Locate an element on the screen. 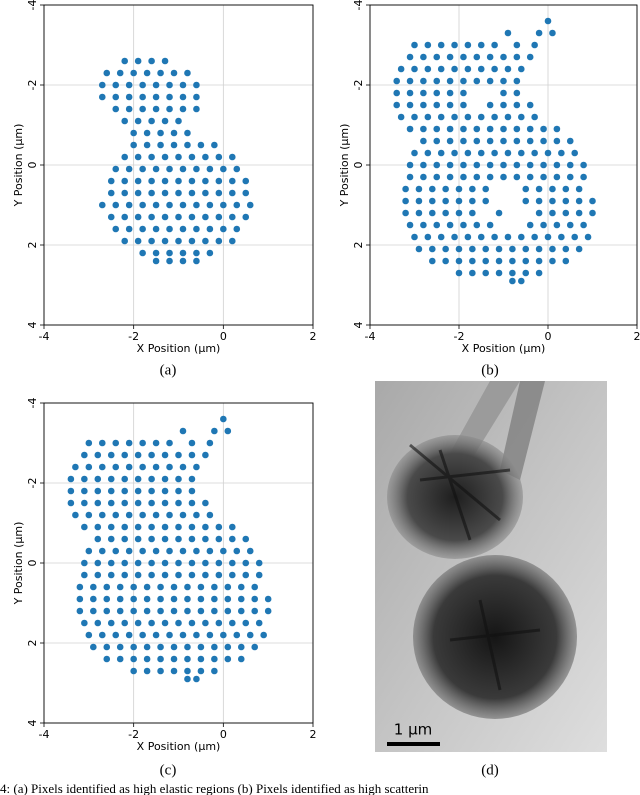 The height and width of the screenshot is (795, 640). y-tick-label: 2 is located at coordinates (32, 643).